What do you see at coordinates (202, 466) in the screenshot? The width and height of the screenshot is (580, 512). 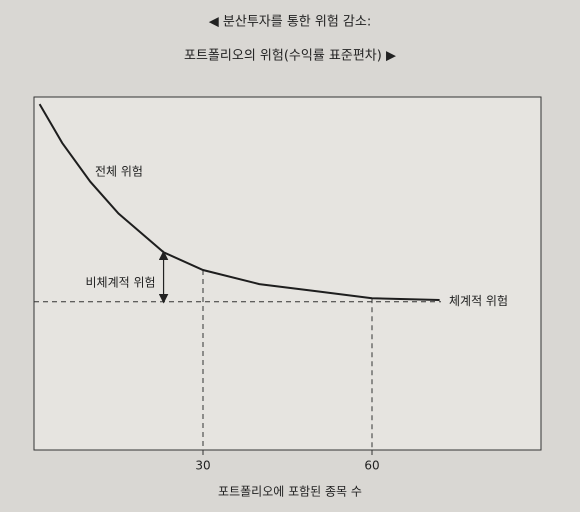 I see `x-tick-label: 30` at bounding box center [202, 466].